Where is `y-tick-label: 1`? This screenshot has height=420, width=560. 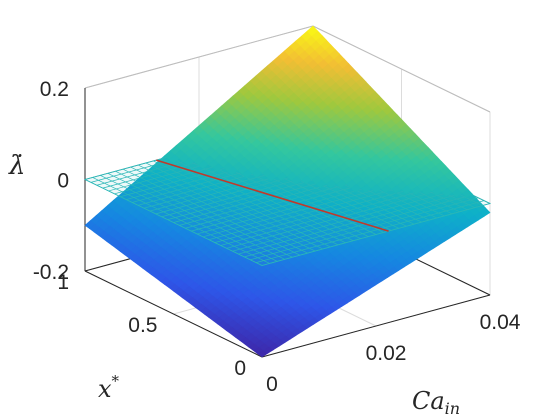 y-tick-label: 1 is located at coordinates (63, 282).